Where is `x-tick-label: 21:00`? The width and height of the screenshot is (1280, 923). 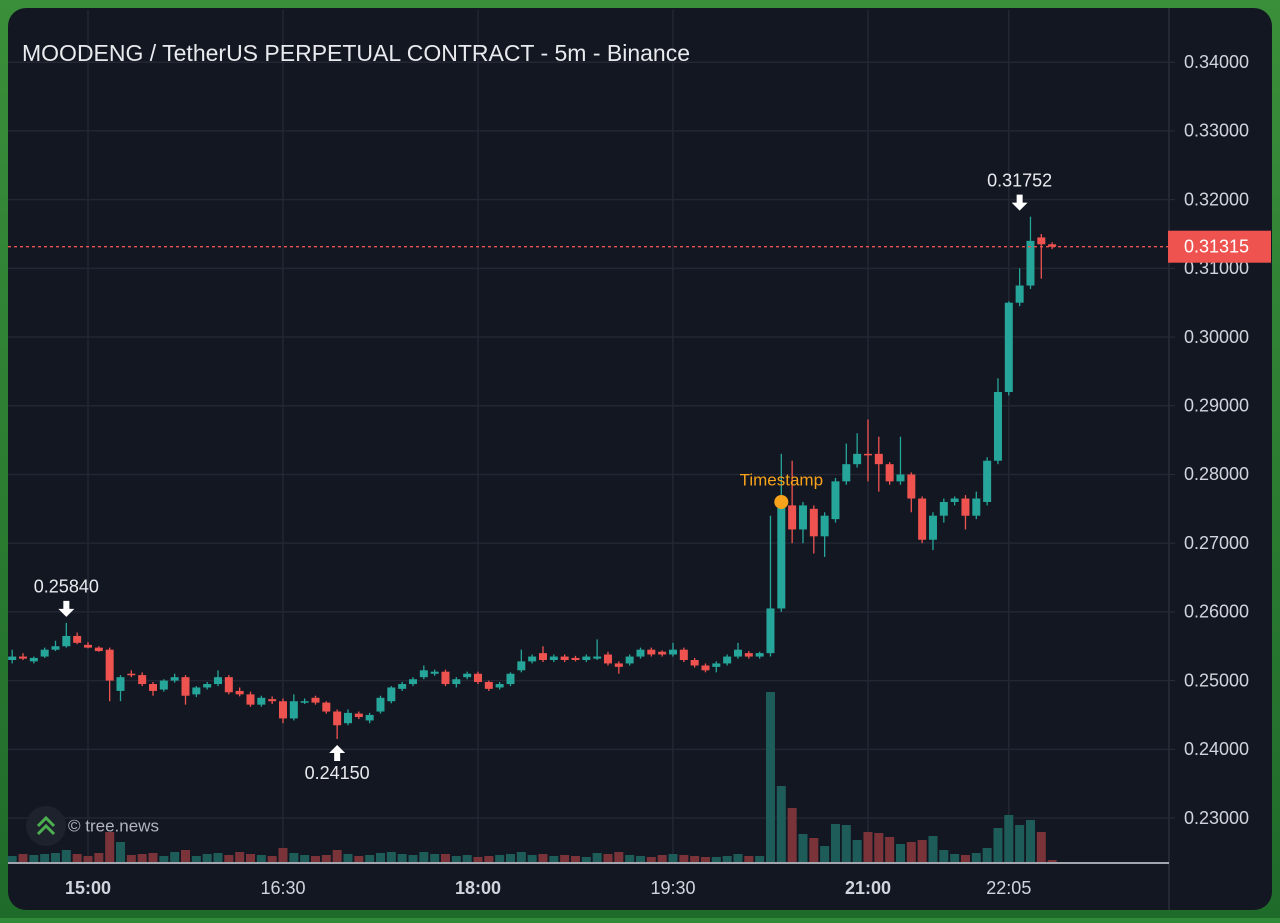 x-tick-label: 21:00 is located at coordinates (868, 888).